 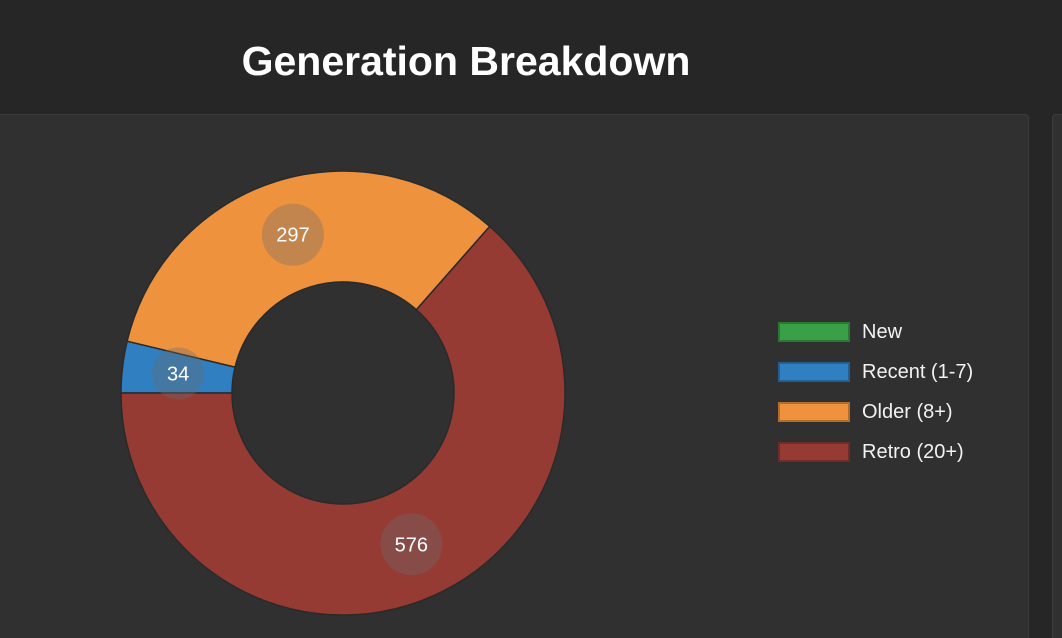 What do you see at coordinates (1057, 376) in the screenshot?
I see `adjacent-card` at bounding box center [1057, 376].